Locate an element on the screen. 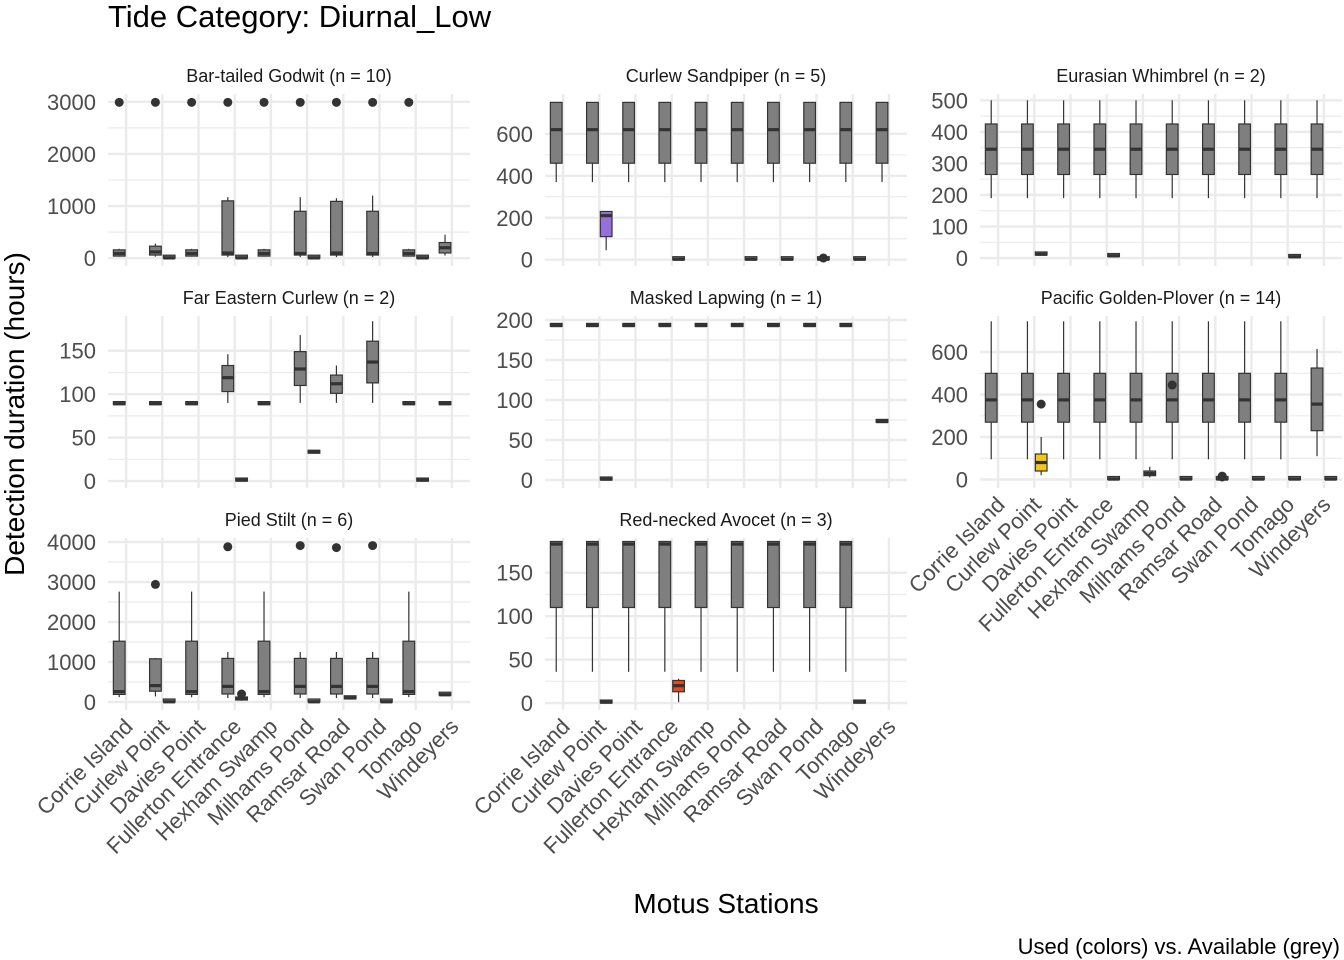 The height and width of the screenshot is (960, 1344). strip-label: Masked Lapwing (n = 1) is located at coordinates (726, 298).